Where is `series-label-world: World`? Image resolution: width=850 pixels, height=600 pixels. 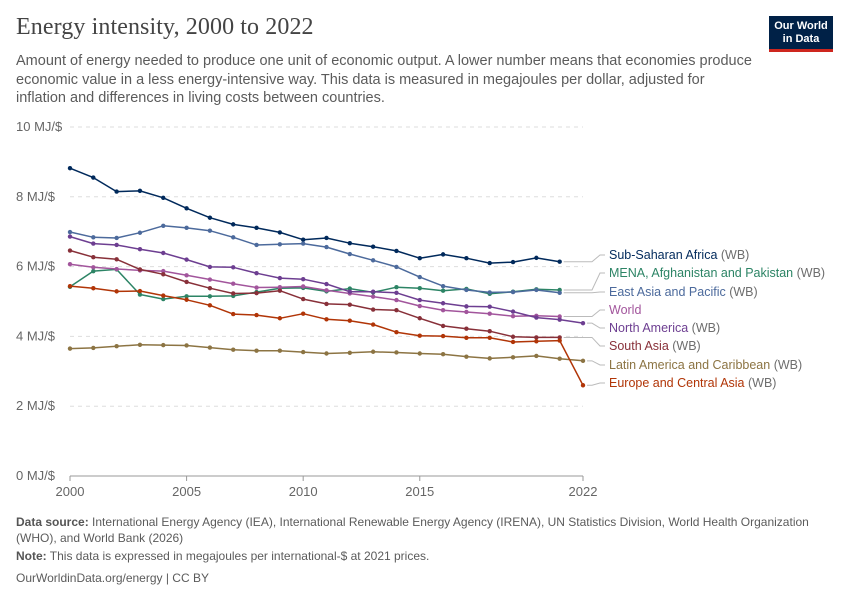
series-label-world: World is located at coordinates (625, 310).